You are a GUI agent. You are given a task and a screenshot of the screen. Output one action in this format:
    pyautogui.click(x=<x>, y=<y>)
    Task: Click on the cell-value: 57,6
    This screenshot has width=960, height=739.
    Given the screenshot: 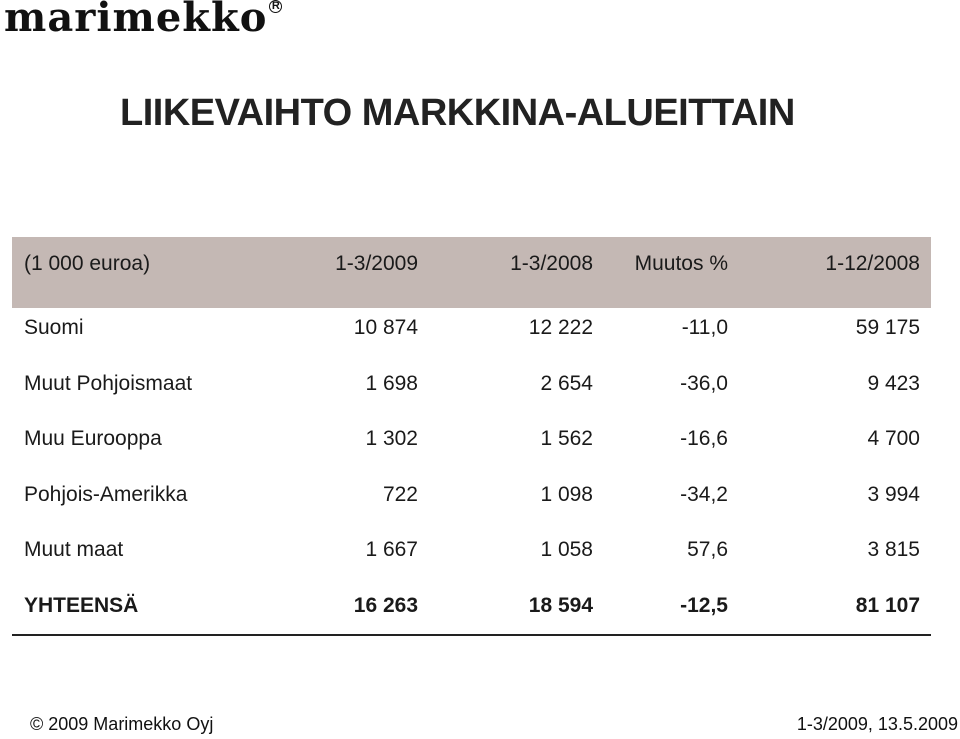 What is the action you would take?
    pyautogui.click(x=707, y=549)
    